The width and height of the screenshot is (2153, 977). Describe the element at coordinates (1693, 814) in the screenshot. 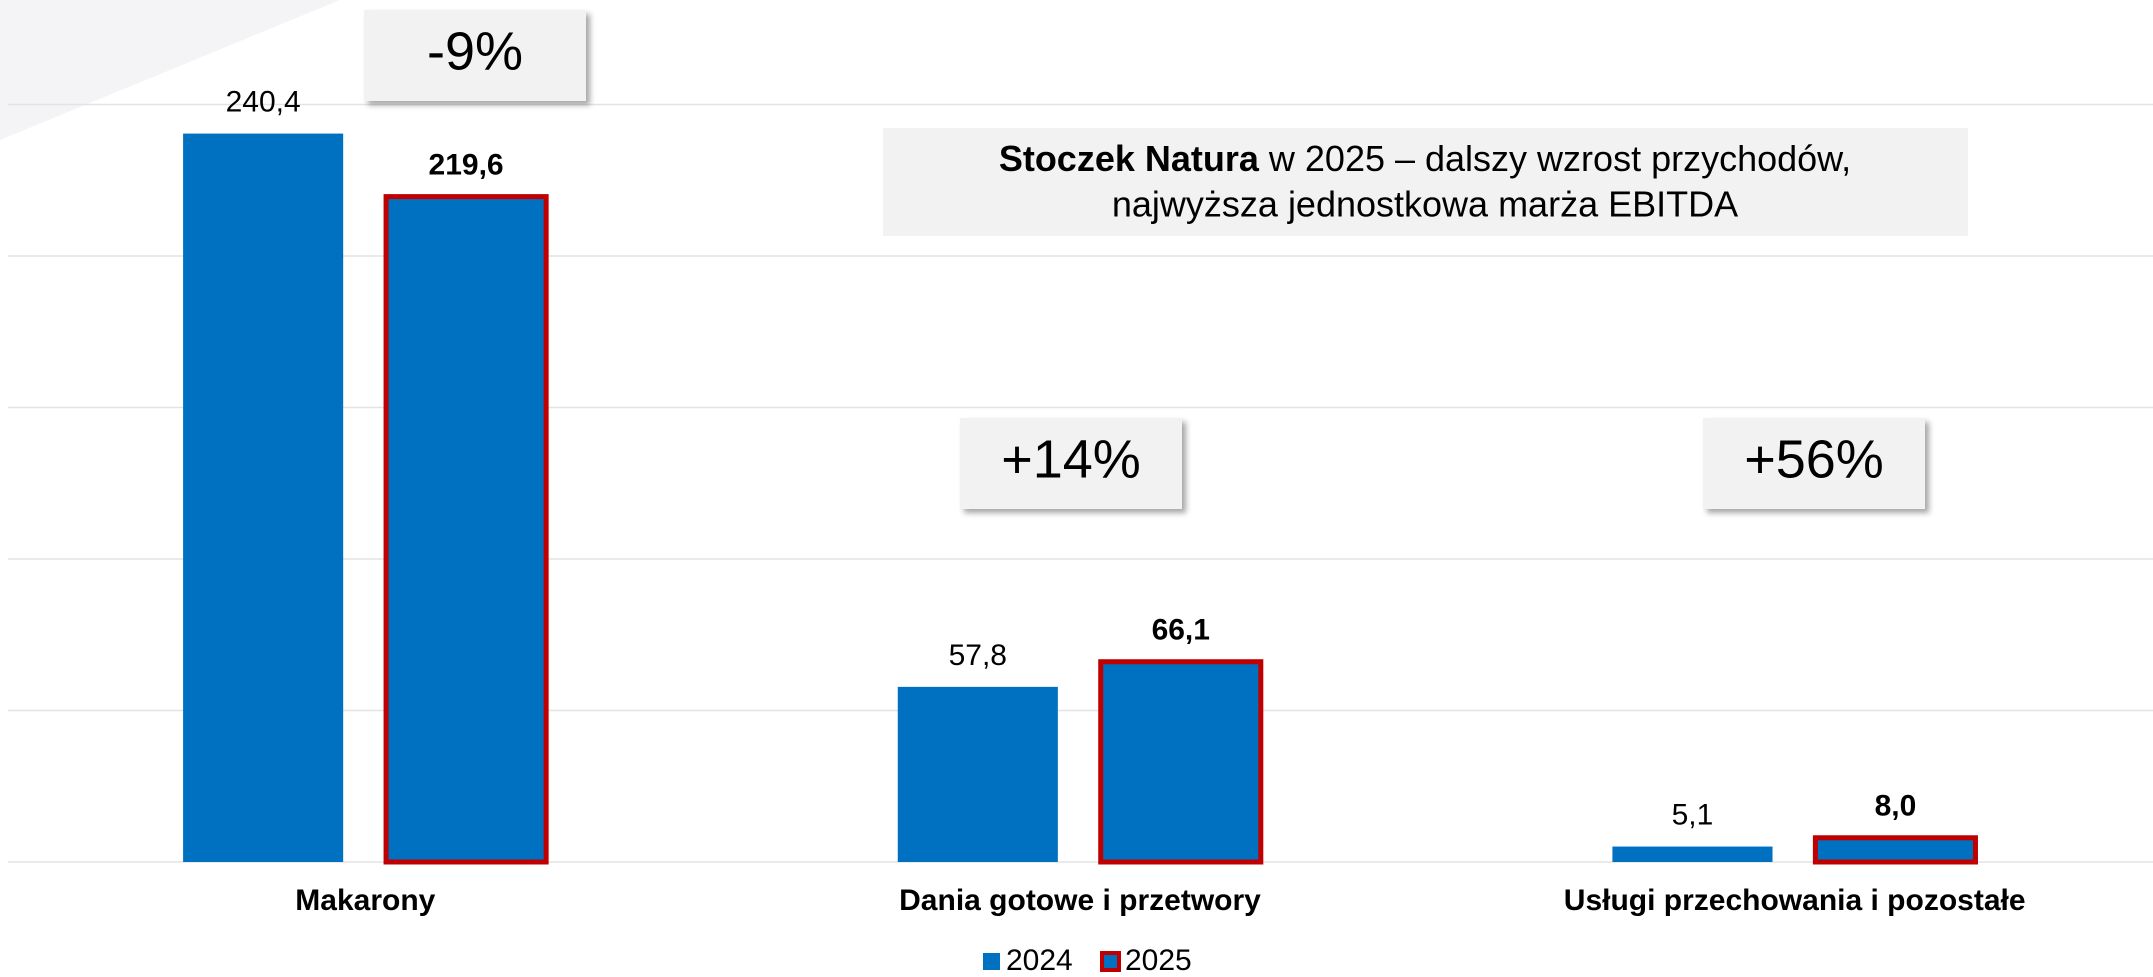

I see `value-label: 5,1` at that location.